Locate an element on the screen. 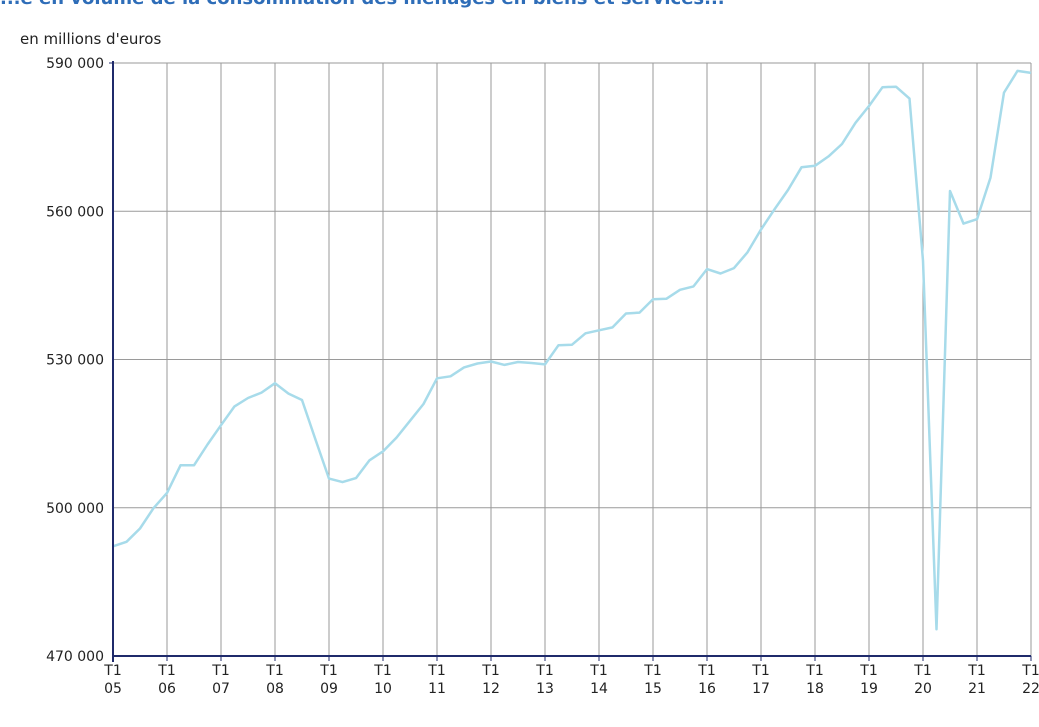 The height and width of the screenshot is (727, 1039). x-tick-label-year: 06 is located at coordinates (167, 689).